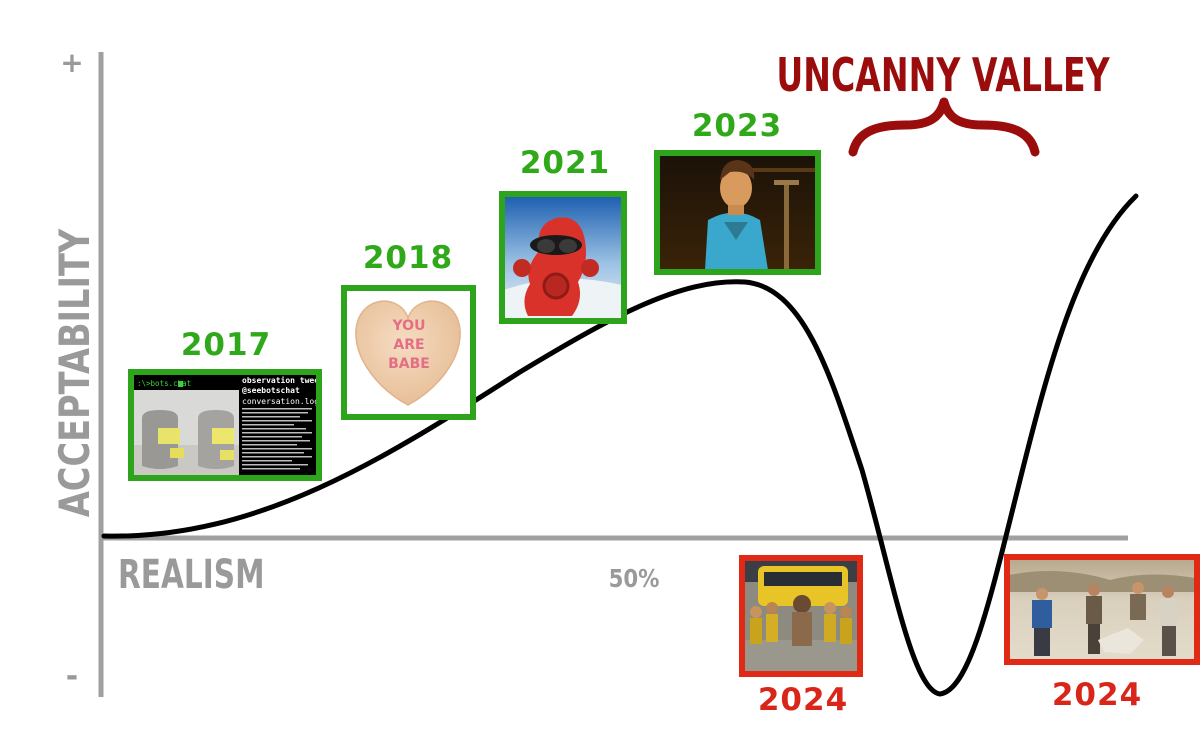  I want to click on x-axis-label: REALISM, so click(191, 575).